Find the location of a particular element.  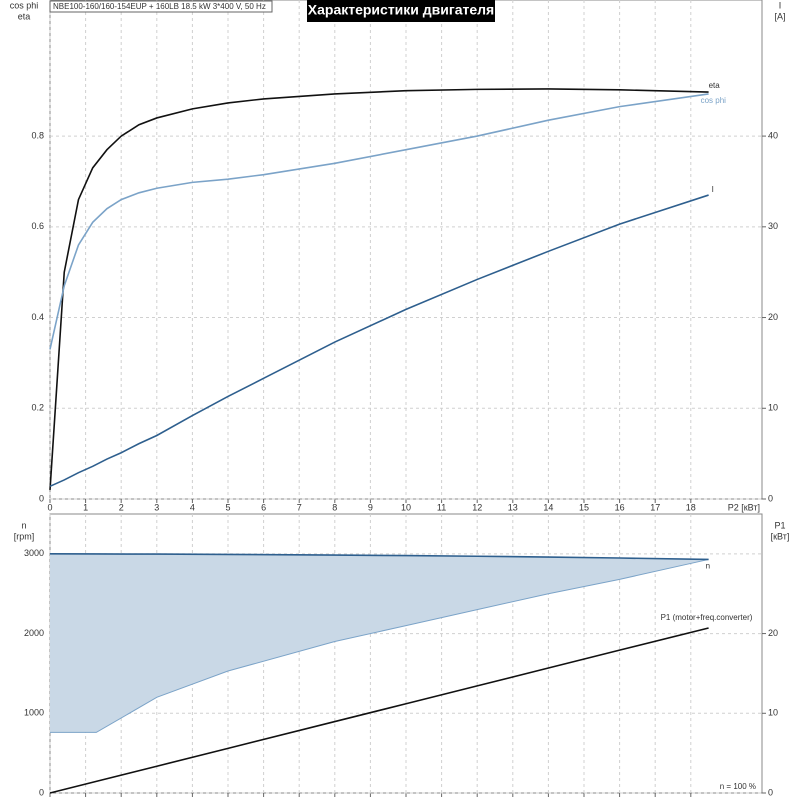

x-tick-label: 5 is located at coordinates (227, 507).